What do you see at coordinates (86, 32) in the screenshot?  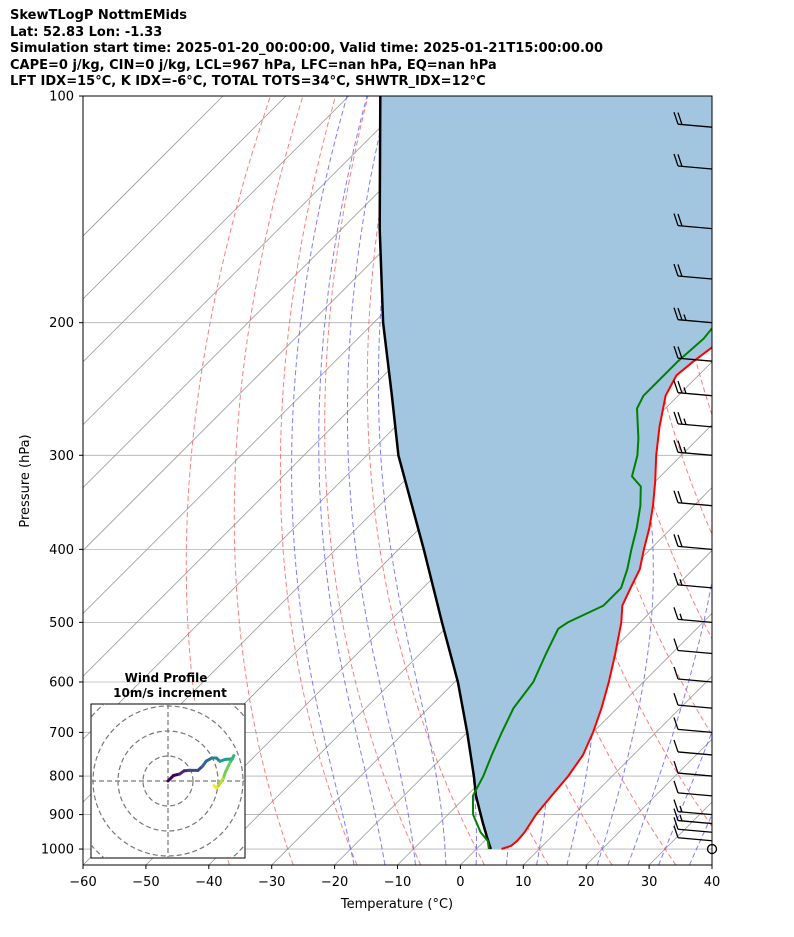 I see `location-line: Lat: 52.83 Lon: -1.33` at bounding box center [86, 32].